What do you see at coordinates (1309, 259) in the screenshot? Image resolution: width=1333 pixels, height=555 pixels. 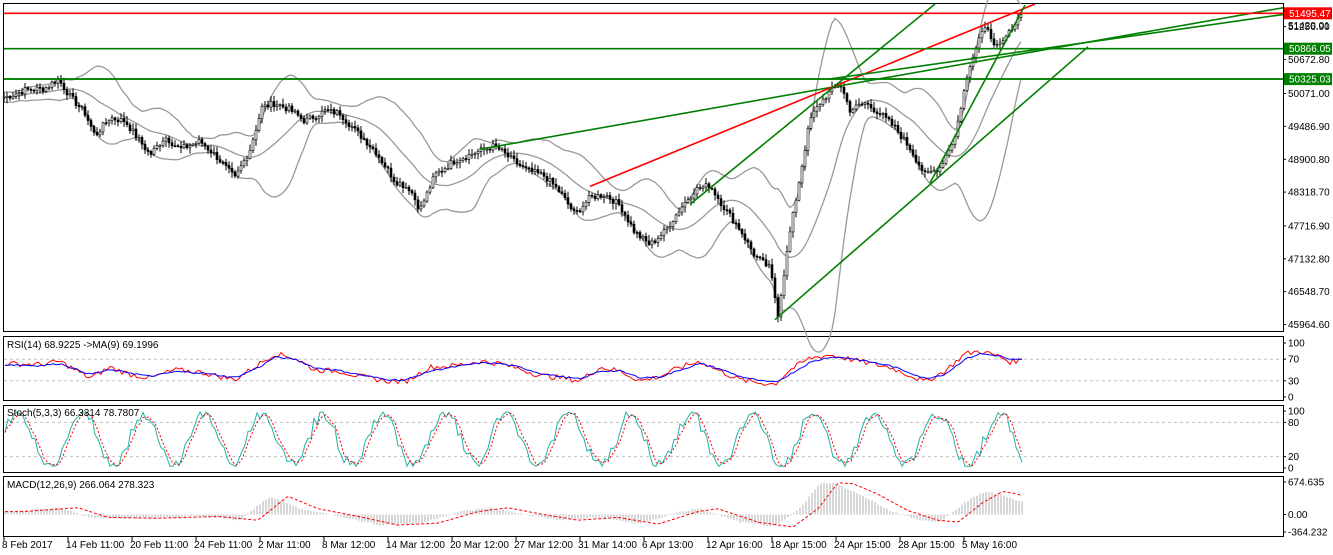 I see `price-tick-label: 47132.80` at bounding box center [1309, 259].